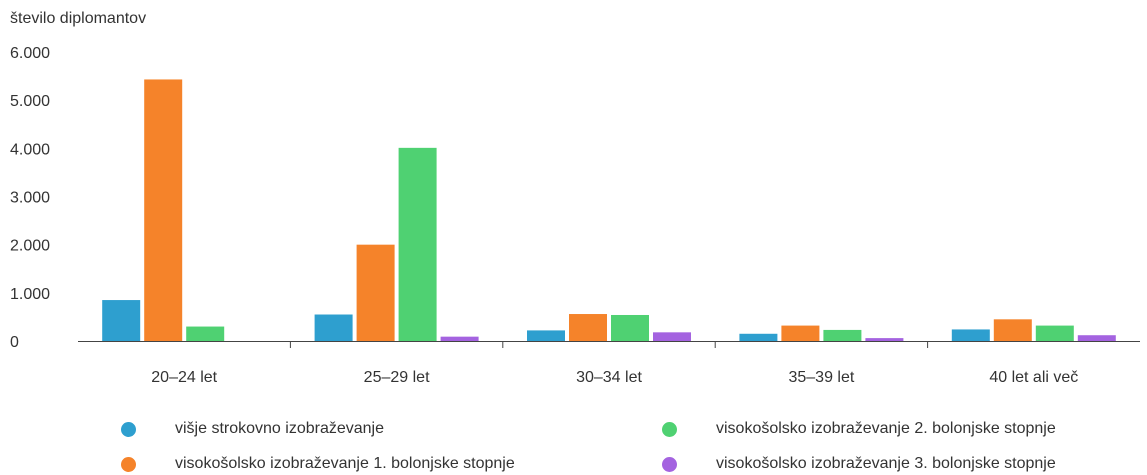  I want to click on y-tick-label: 3.000, so click(30, 198).